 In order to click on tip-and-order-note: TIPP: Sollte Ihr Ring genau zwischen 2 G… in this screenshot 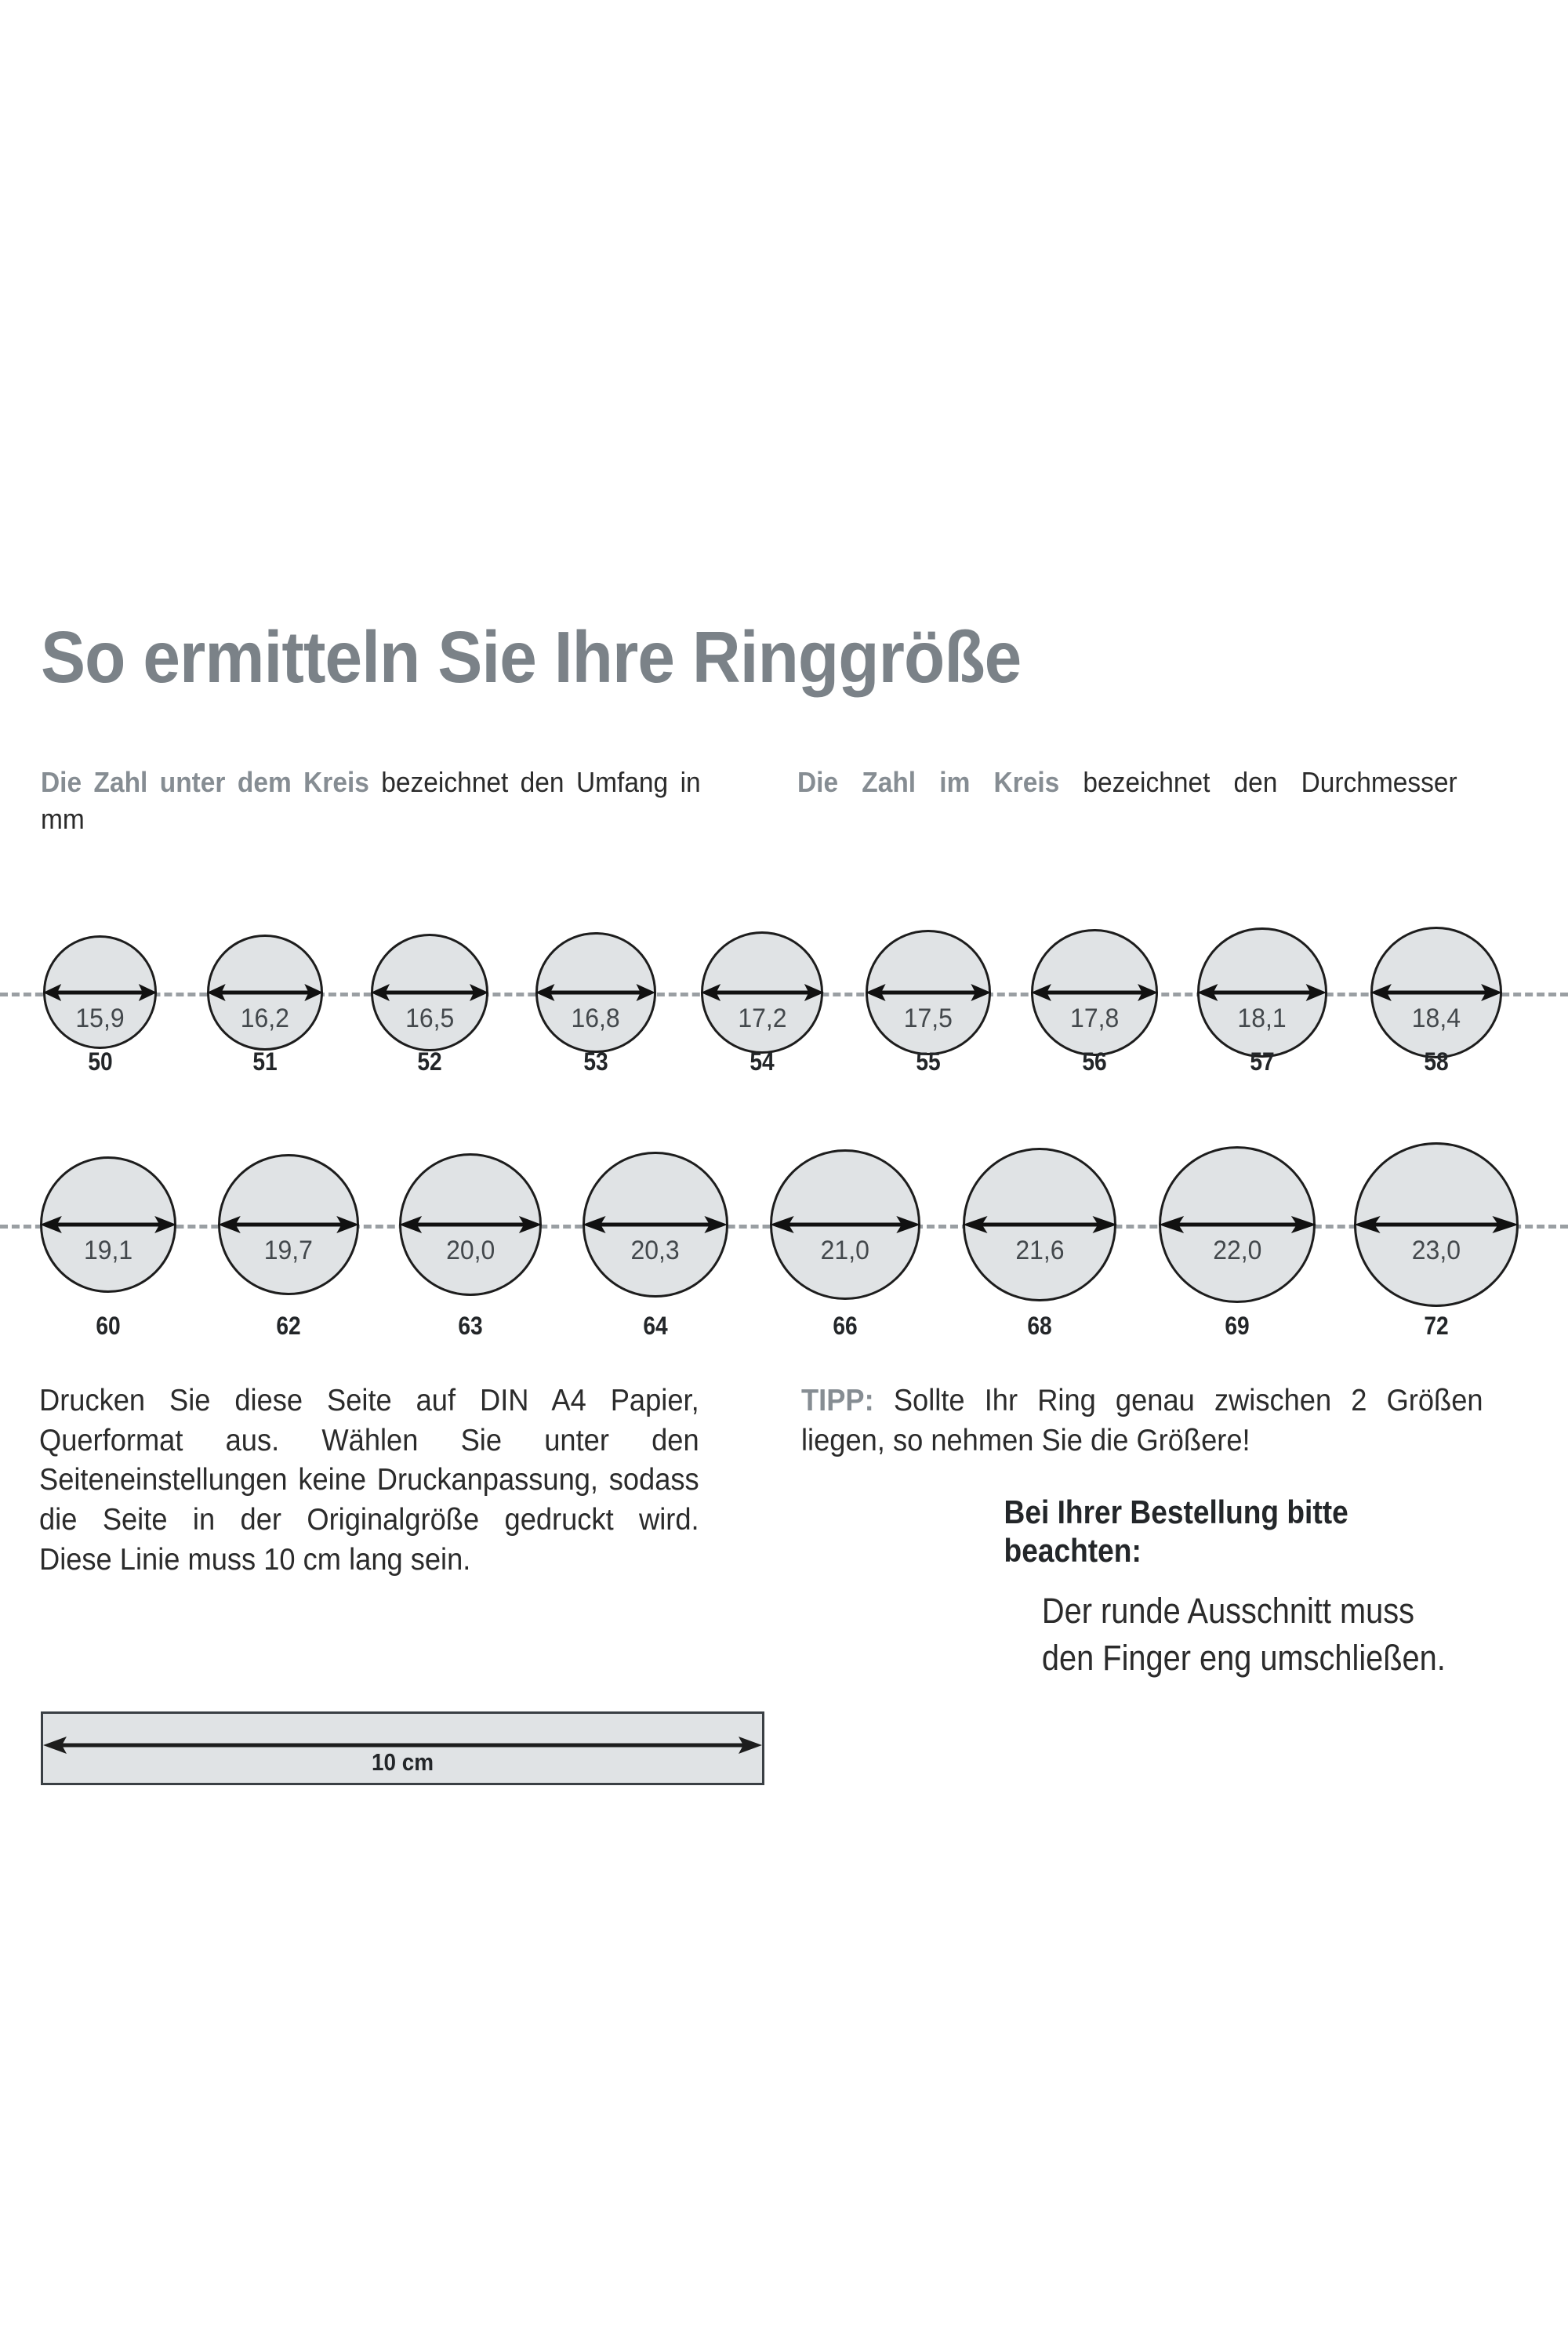, I will do `click(1142, 1531)`.